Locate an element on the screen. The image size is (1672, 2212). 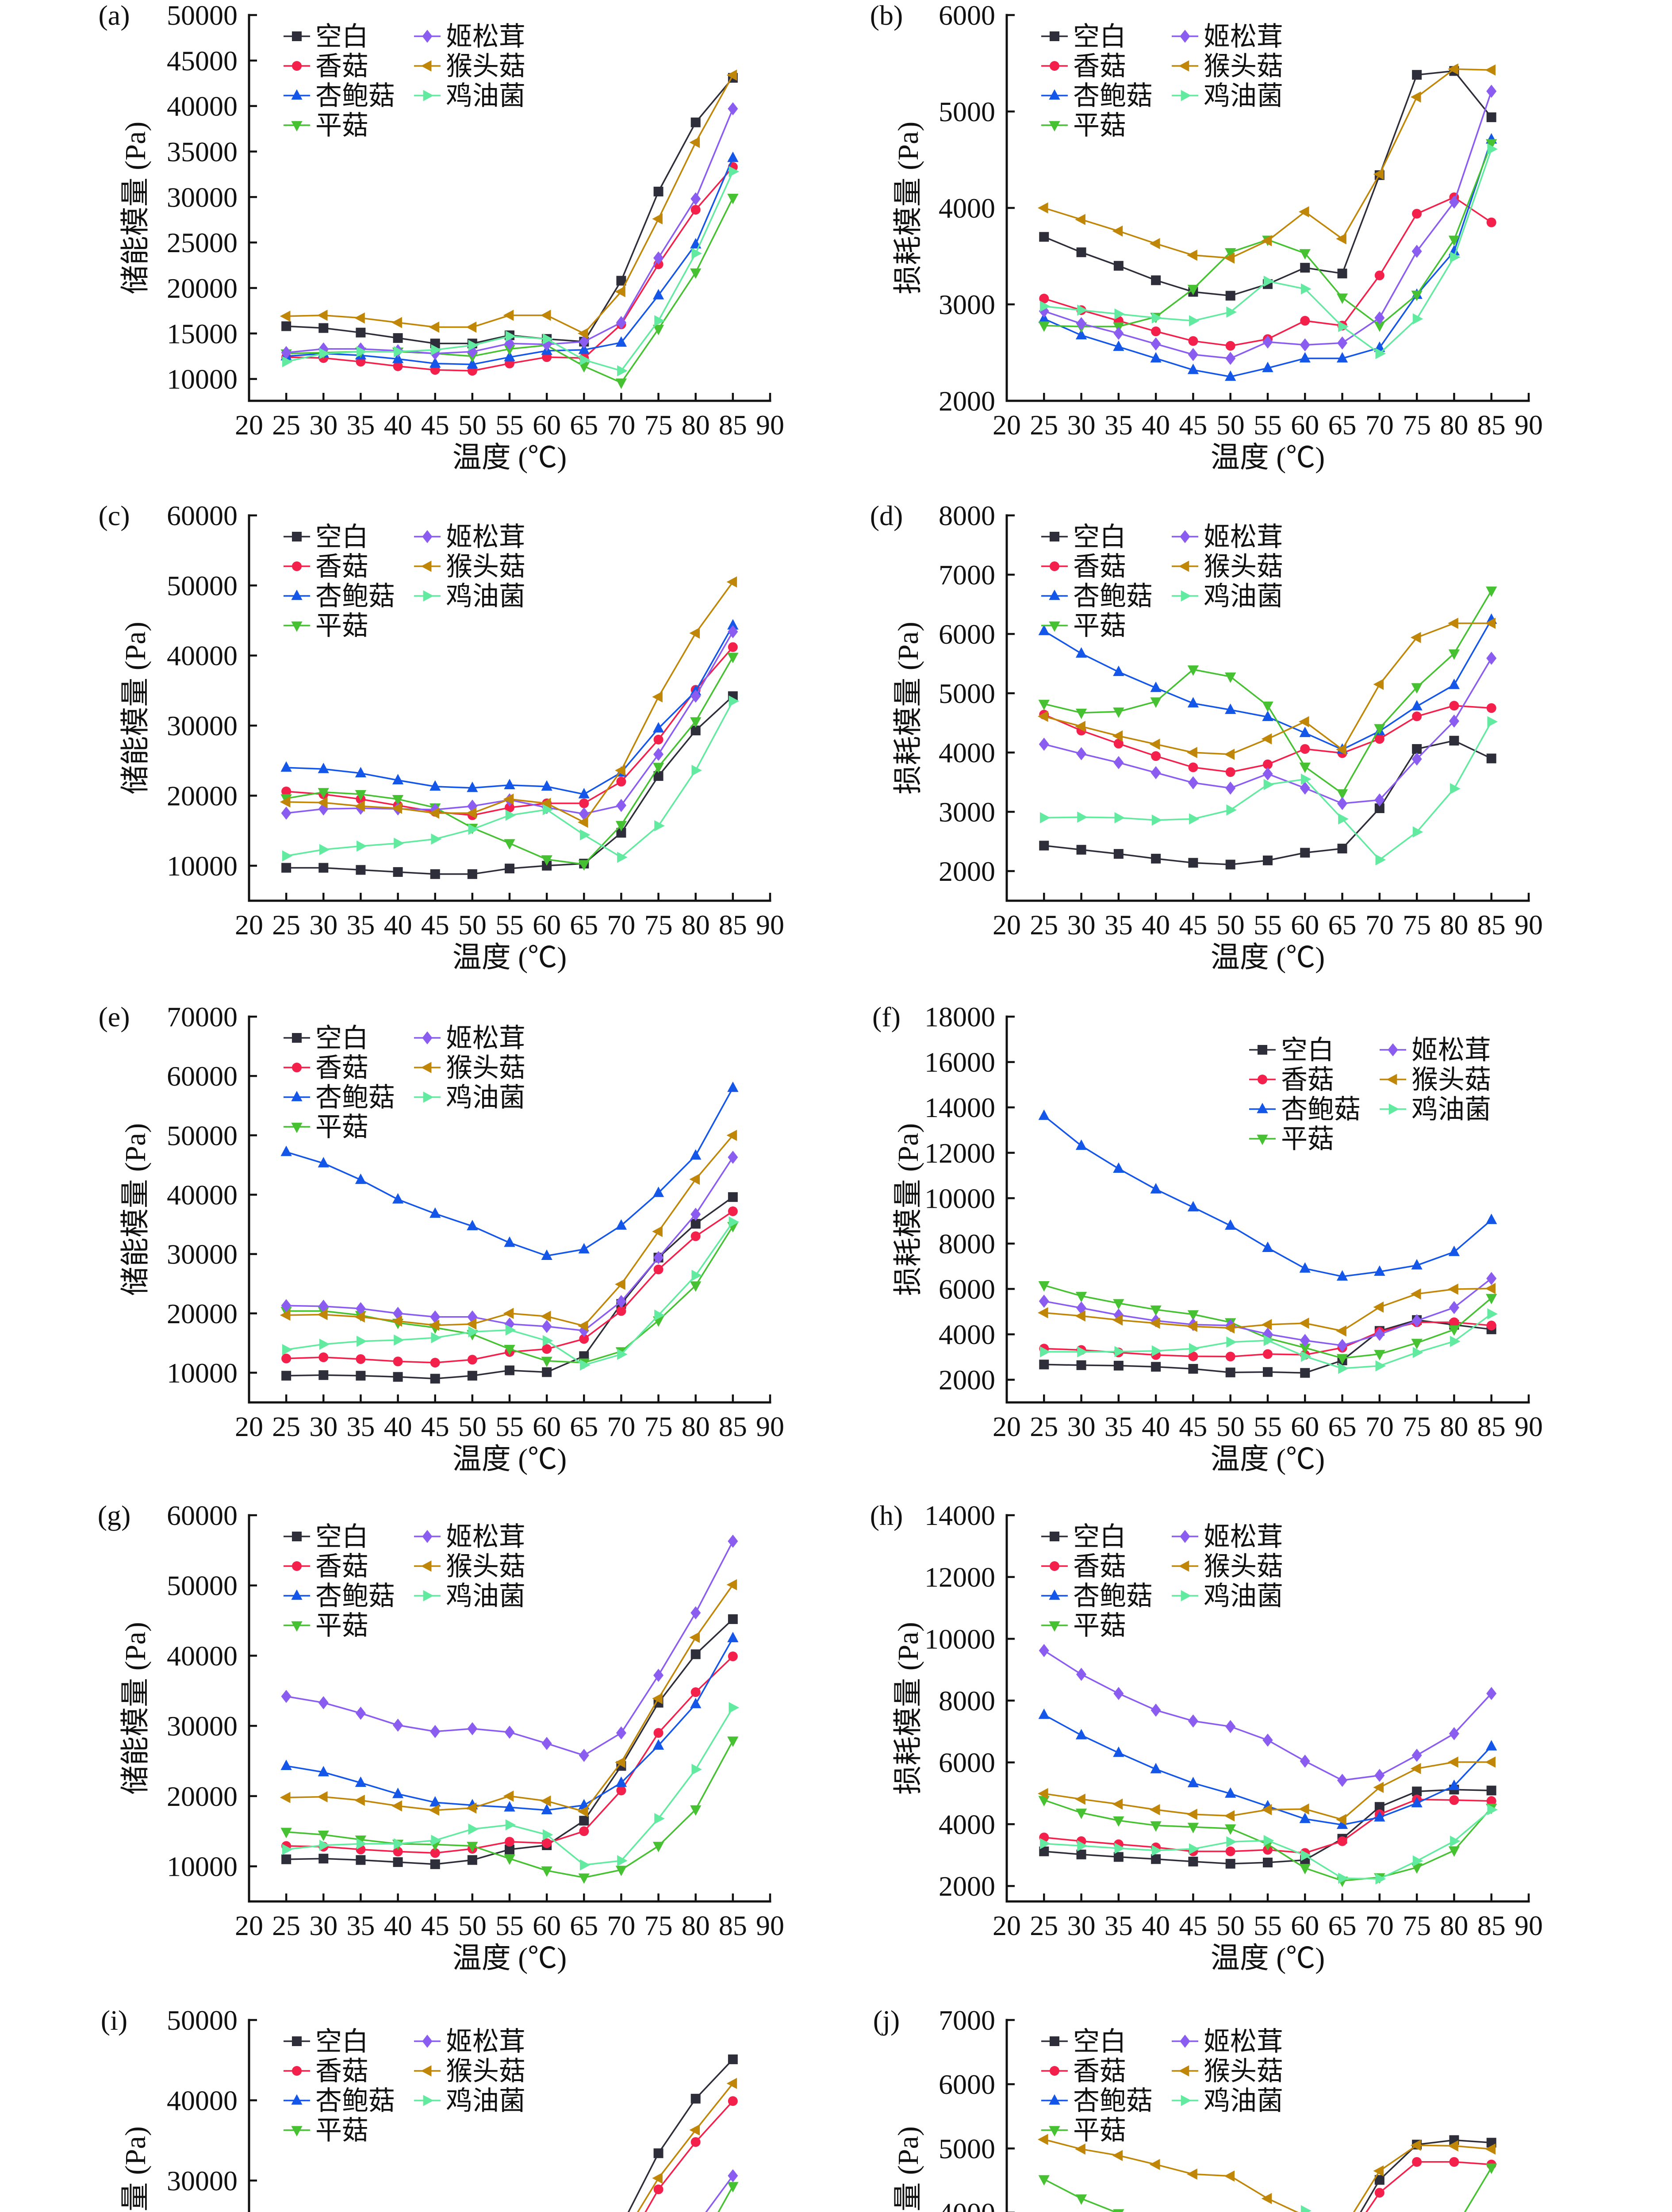
y-tick-label: 5000 is located at coordinates (967, 693).